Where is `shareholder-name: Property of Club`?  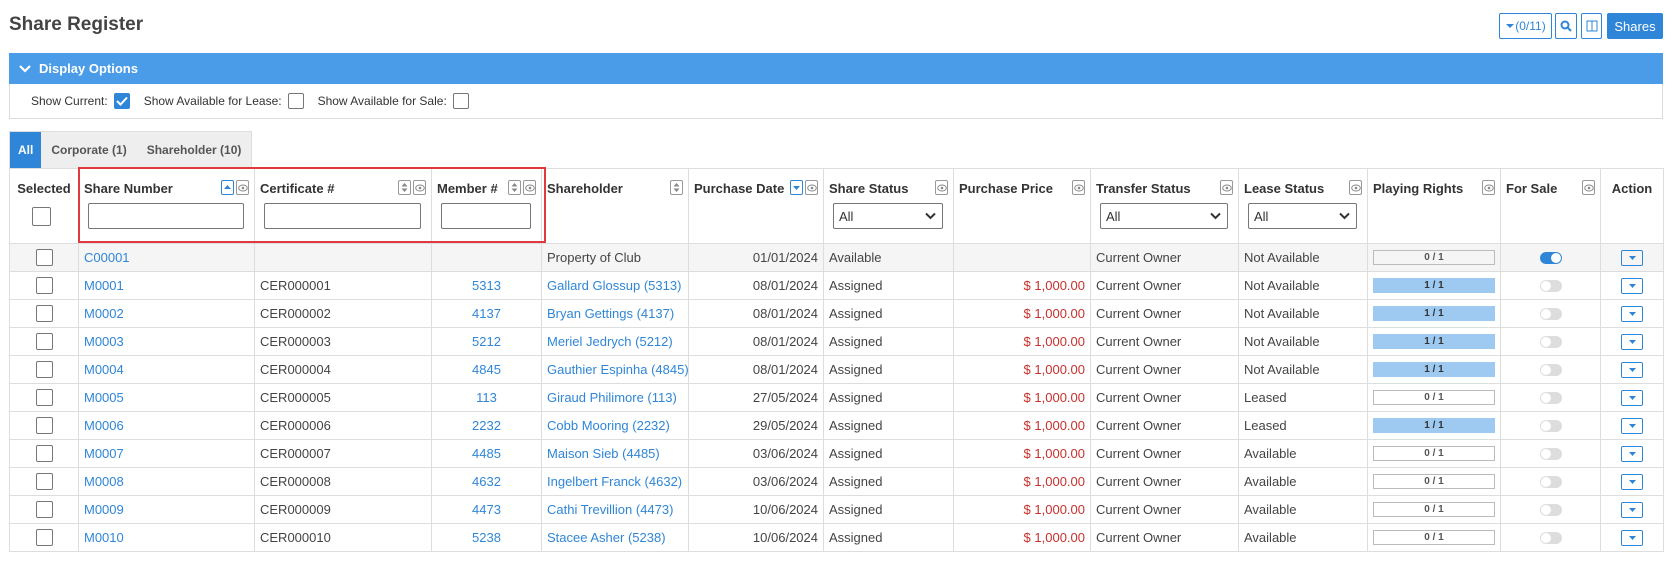 shareholder-name: Property of Club is located at coordinates (594, 257).